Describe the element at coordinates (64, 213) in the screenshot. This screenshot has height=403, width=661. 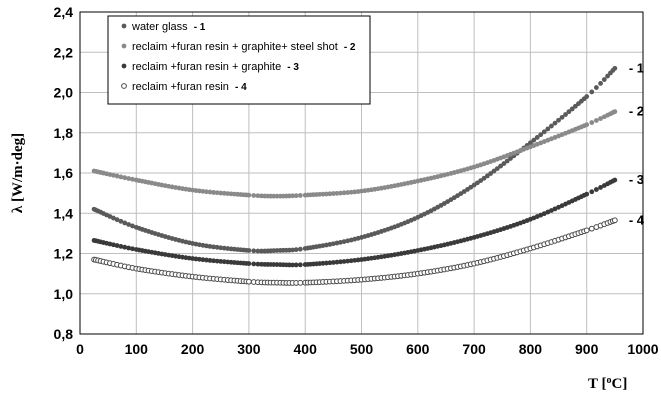
I see `y-tick-label: 1,4` at that location.